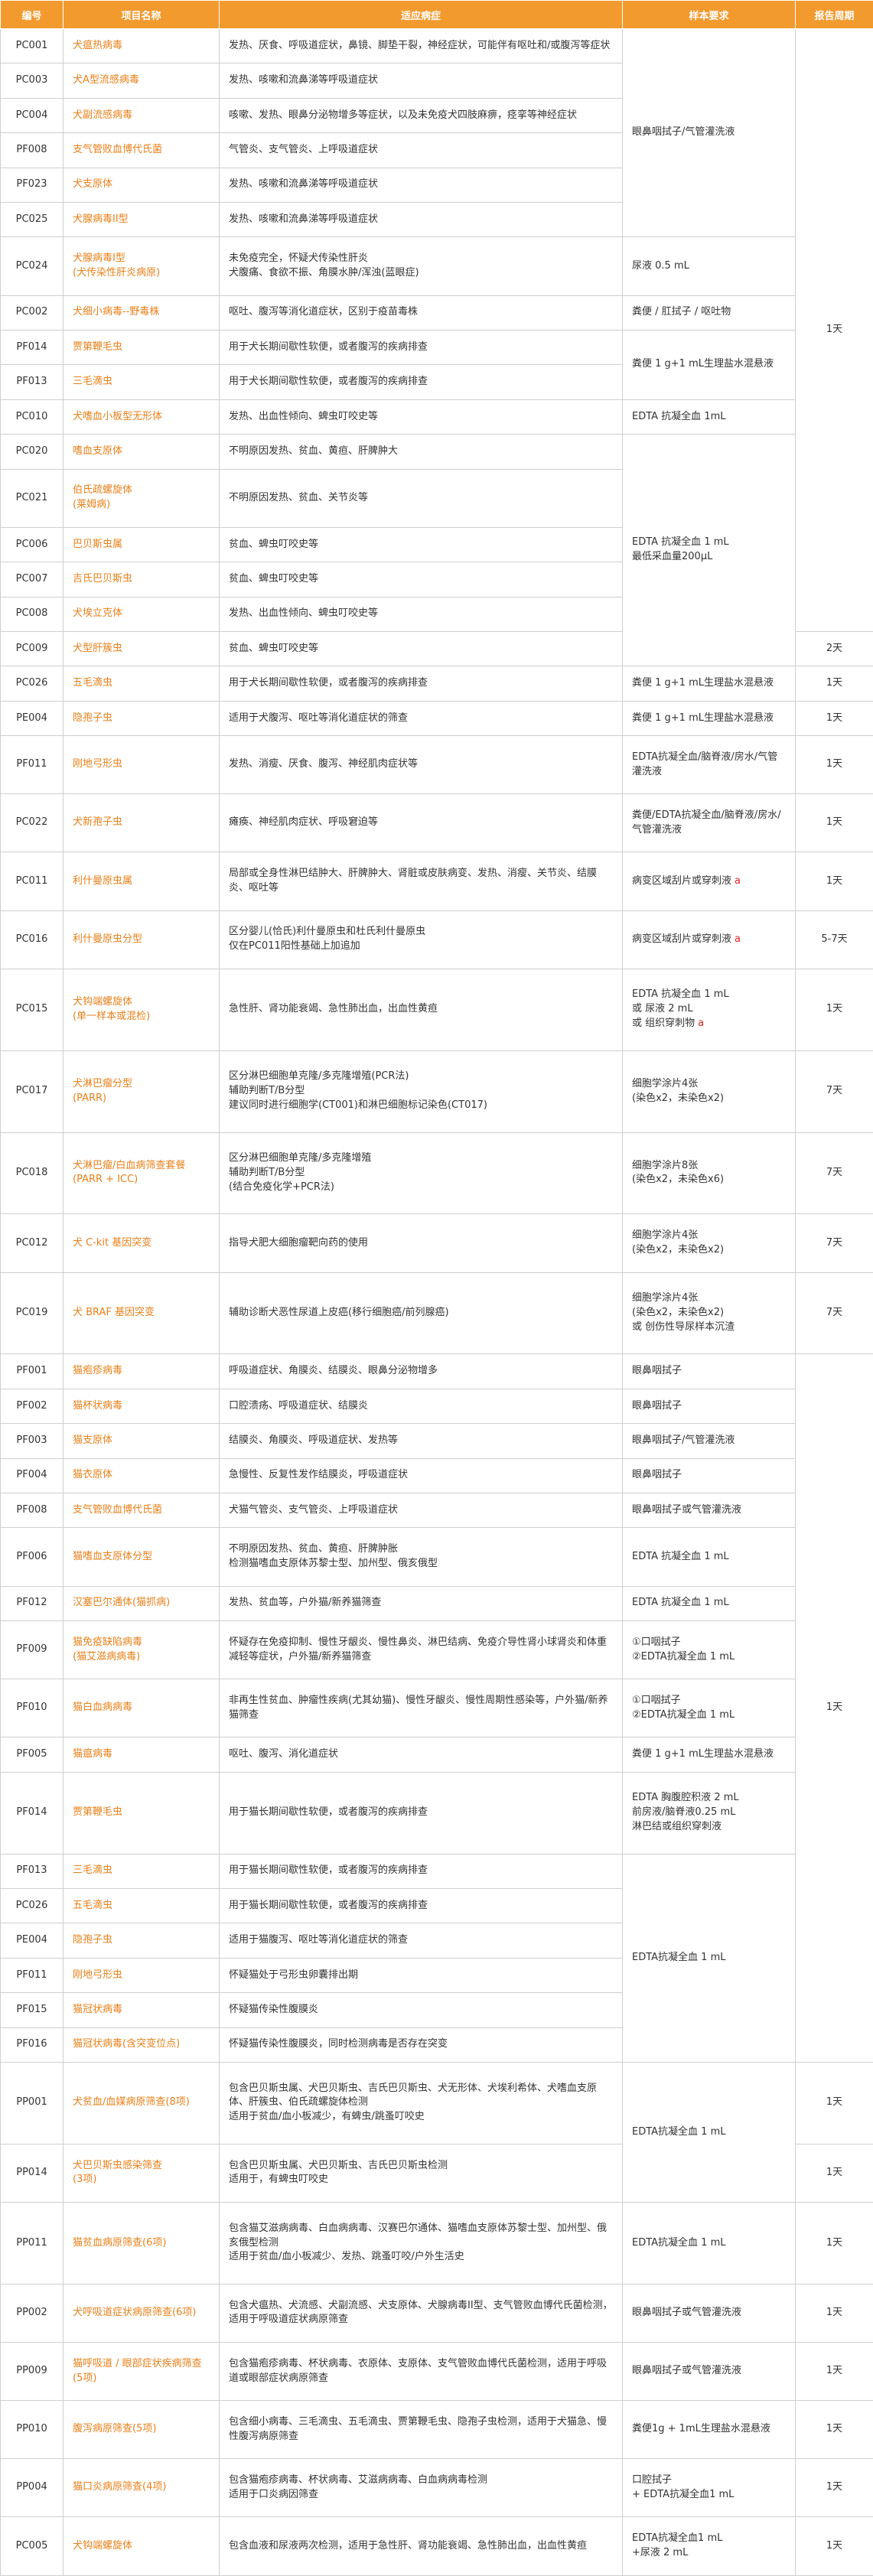 This screenshot has height=2576, width=873. Describe the element at coordinates (709, 1091) in the screenshot. I see `sample-requirement: 细胞学涂片4张 (染色x2，未染色x2)` at that location.